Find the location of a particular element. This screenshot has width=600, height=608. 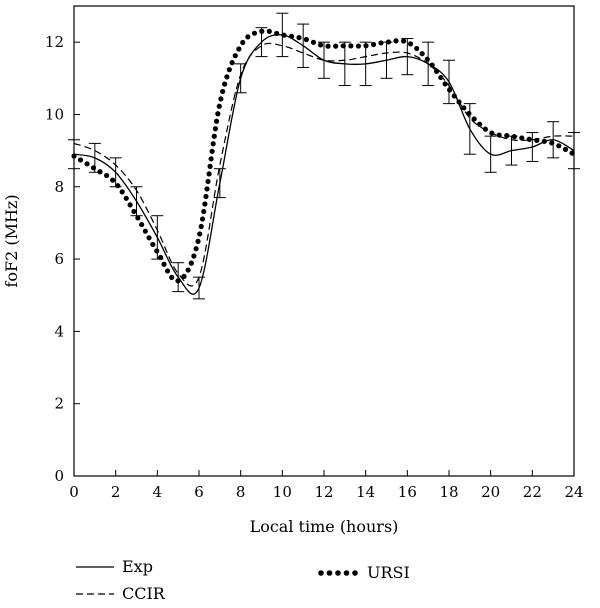

x-tick-label: 18 is located at coordinates (448, 492).